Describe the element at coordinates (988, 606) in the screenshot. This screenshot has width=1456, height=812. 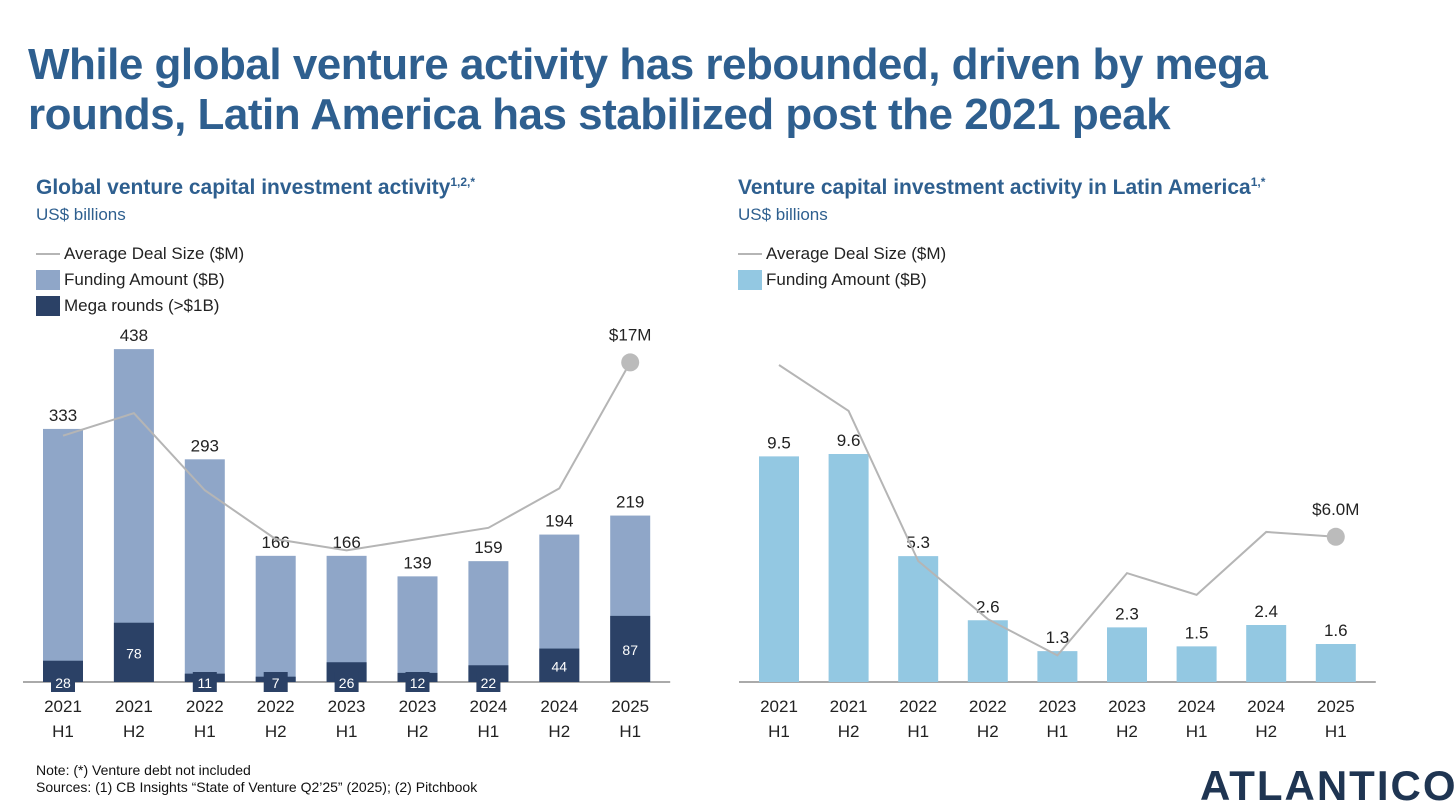
I see `latam-funding-label: 2.6` at that location.